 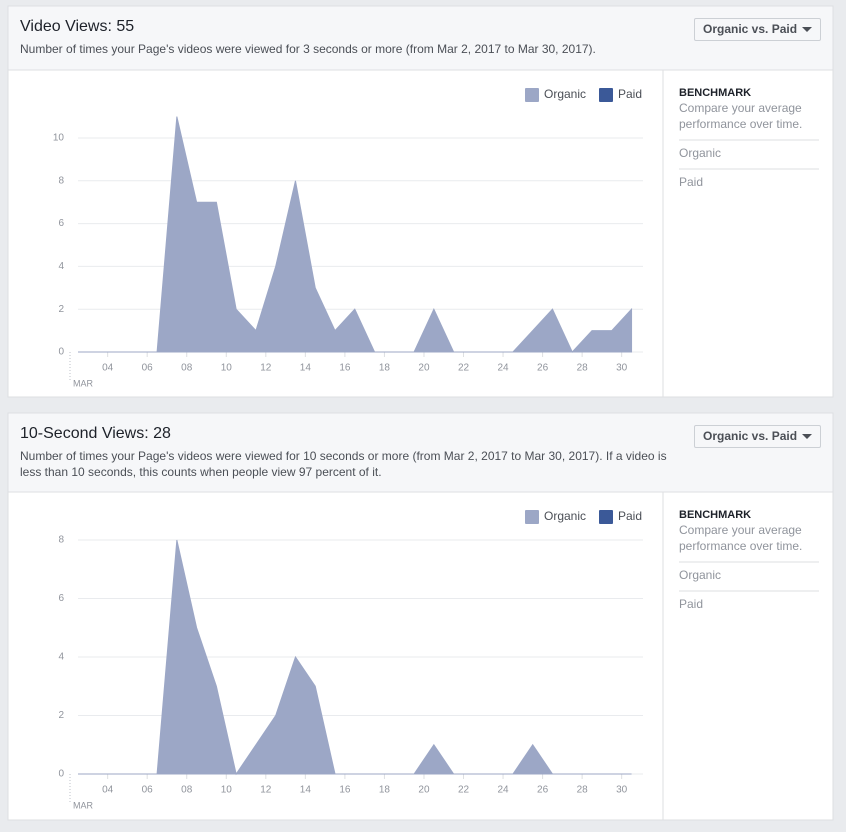 What do you see at coordinates (59, 138) in the screenshot?
I see `y-tick-label: 10` at bounding box center [59, 138].